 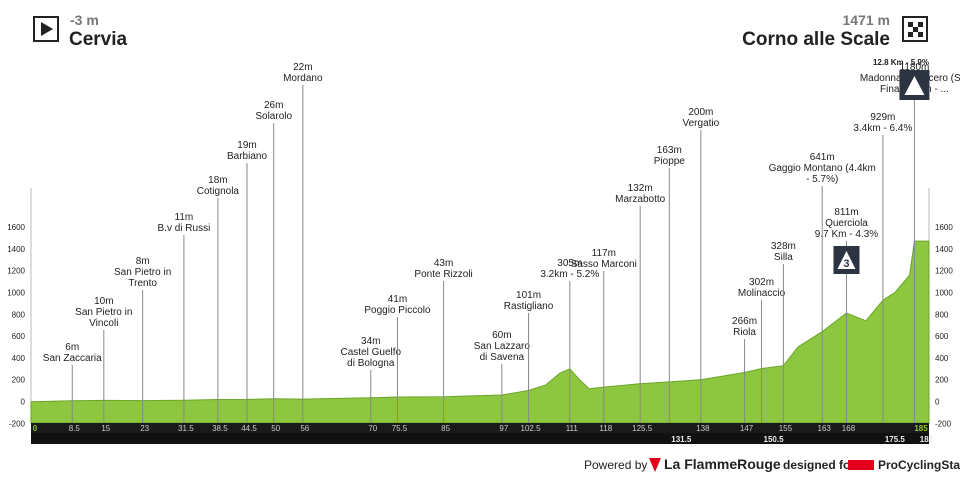 What do you see at coordinates (143, 261) in the screenshot?
I see `annotation-elevation: 8m` at bounding box center [143, 261].